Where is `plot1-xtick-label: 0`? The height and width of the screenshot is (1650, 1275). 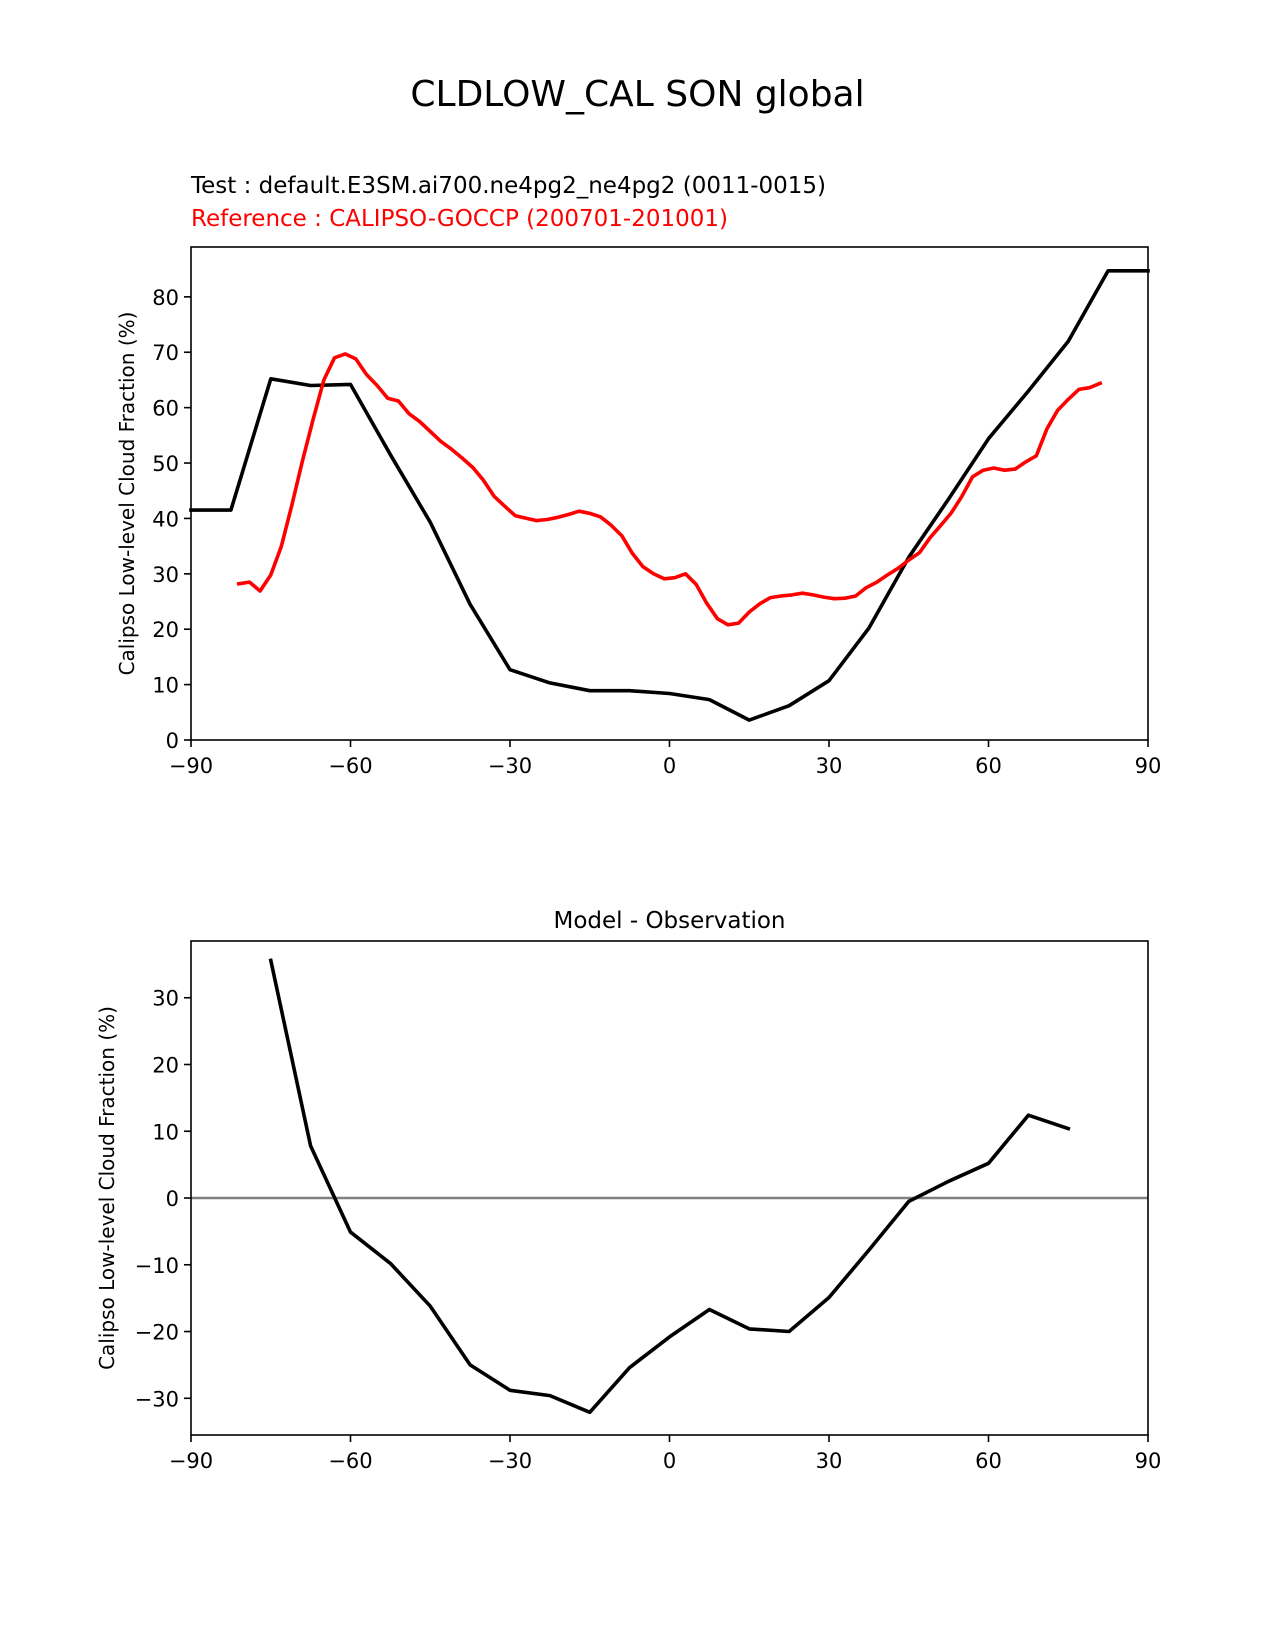
plot1-xtick-label: 0 is located at coordinates (669, 766).